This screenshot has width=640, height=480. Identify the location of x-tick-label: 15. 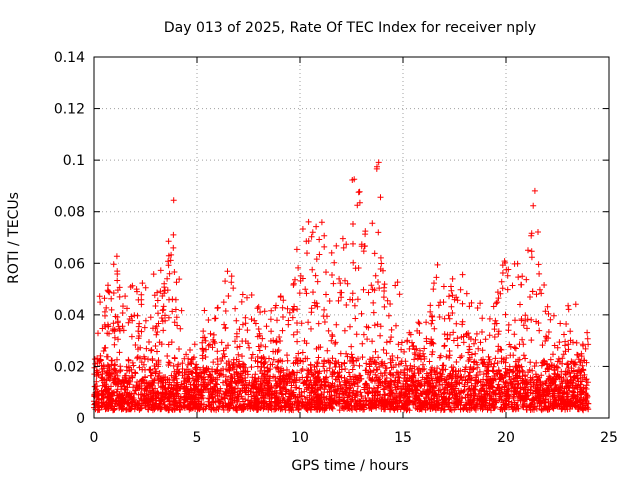
(403, 438).